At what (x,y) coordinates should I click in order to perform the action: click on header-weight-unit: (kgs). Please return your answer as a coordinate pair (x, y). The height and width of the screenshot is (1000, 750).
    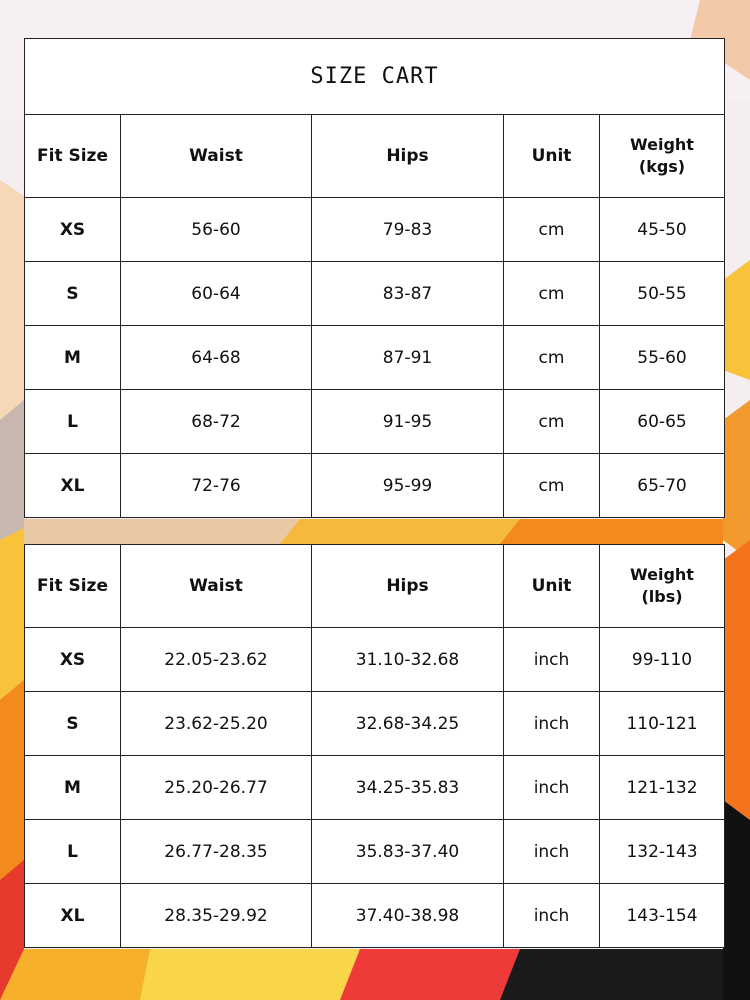
    Looking at the image, I should click on (662, 166).